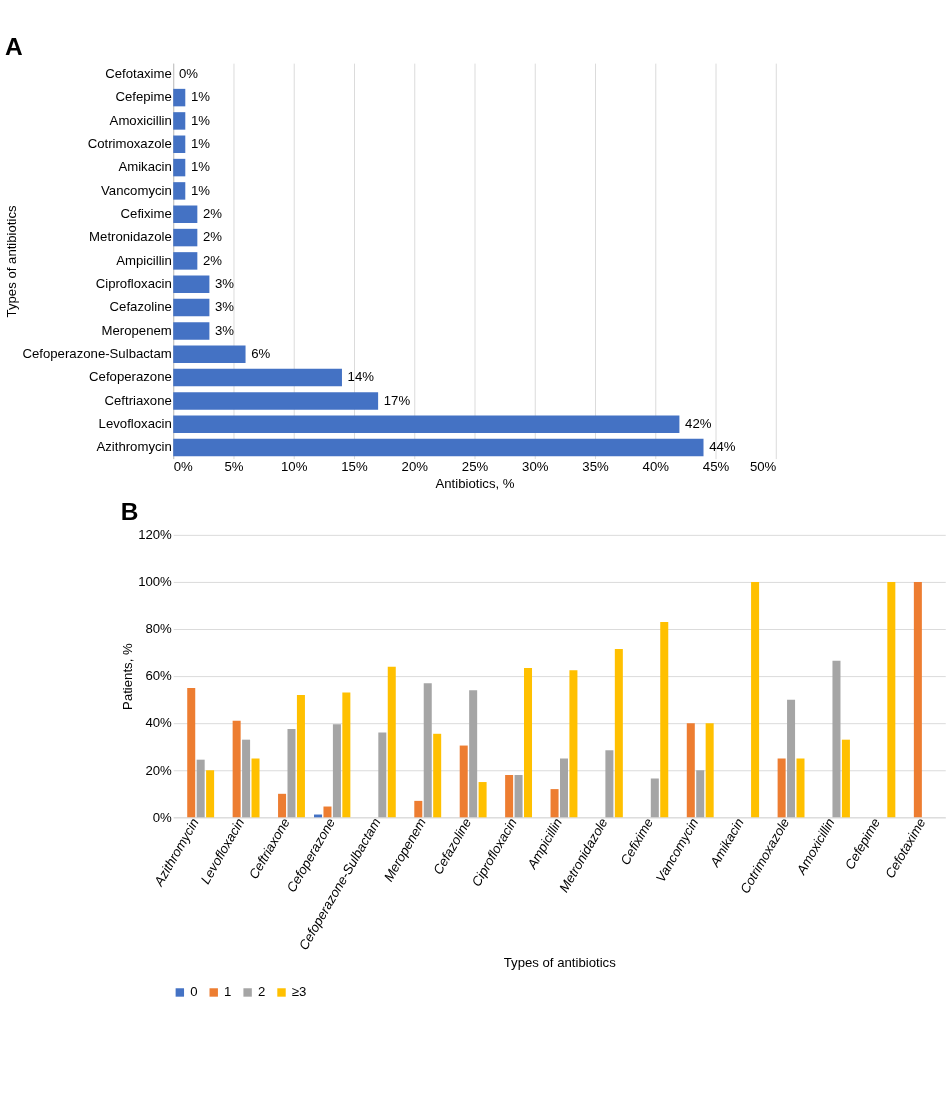 The image size is (950, 1117). I want to click on x-axis-title: Antibiotics, %, so click(475, 484).